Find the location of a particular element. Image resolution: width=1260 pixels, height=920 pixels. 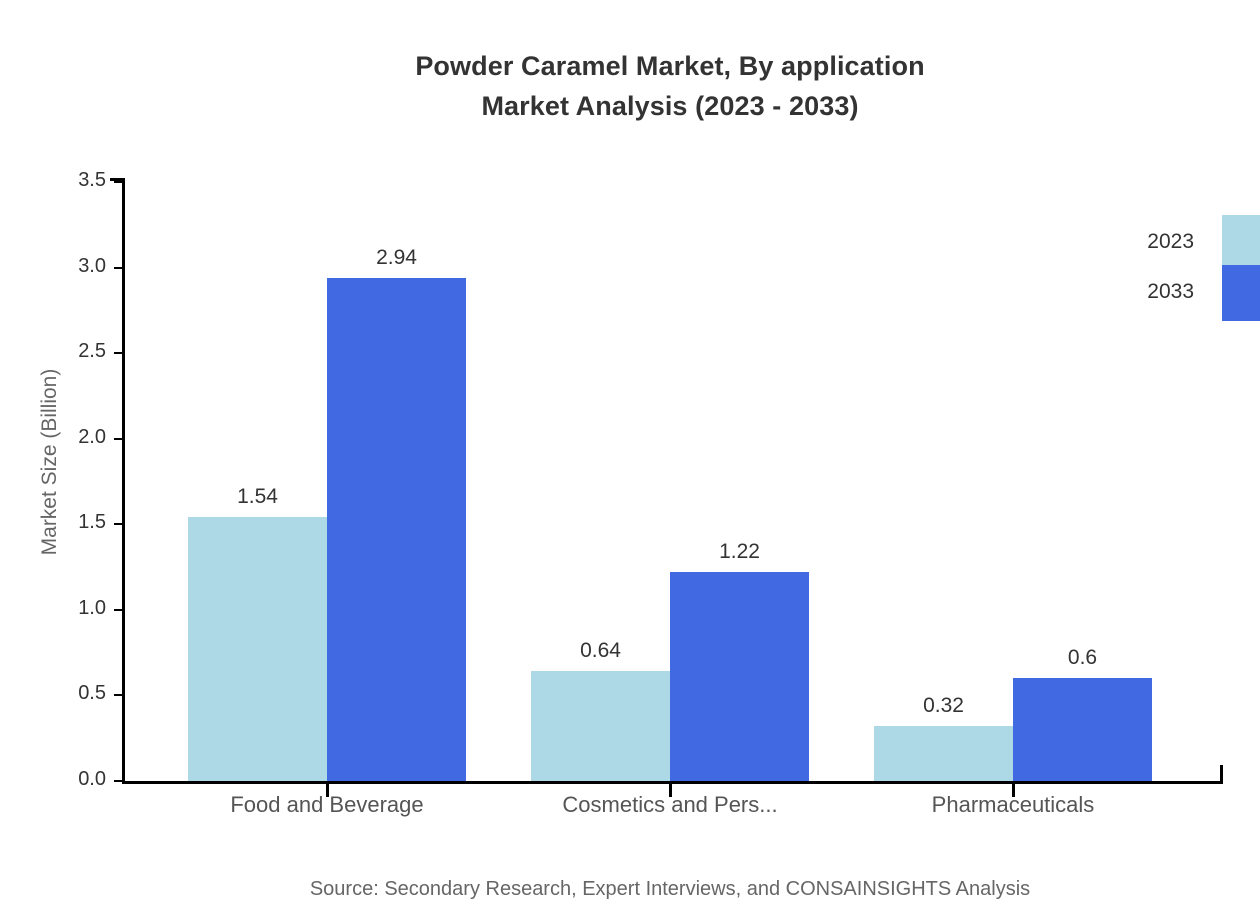

x-tick-label: Pharmaceuticals is located at coordinates (1013, 804).